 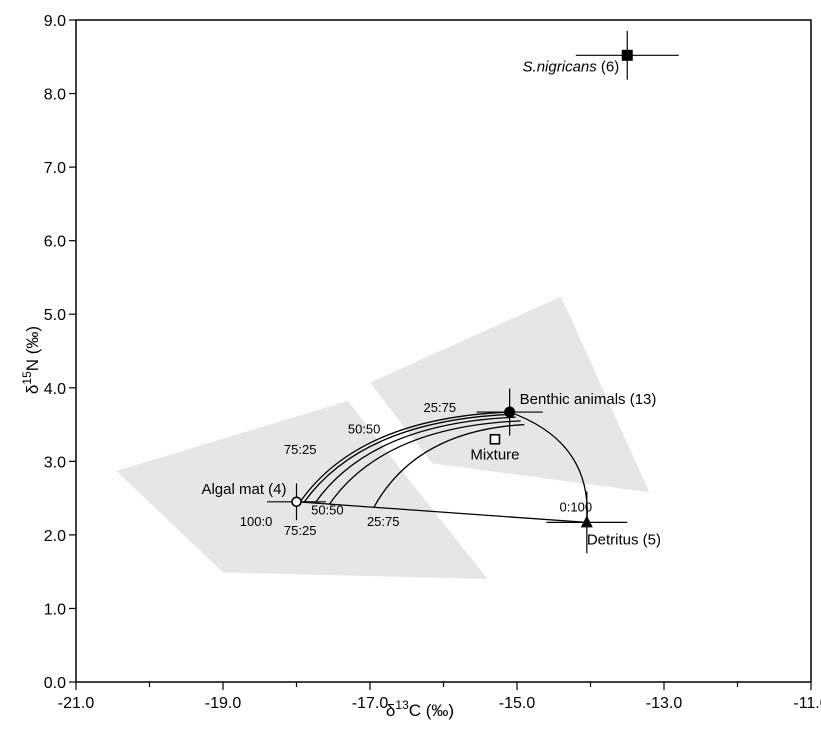 What do you see at coordinates (517, 703) in the screenshot?
I see `x-tick-label: -15.0` at bounding box center [517, 703].